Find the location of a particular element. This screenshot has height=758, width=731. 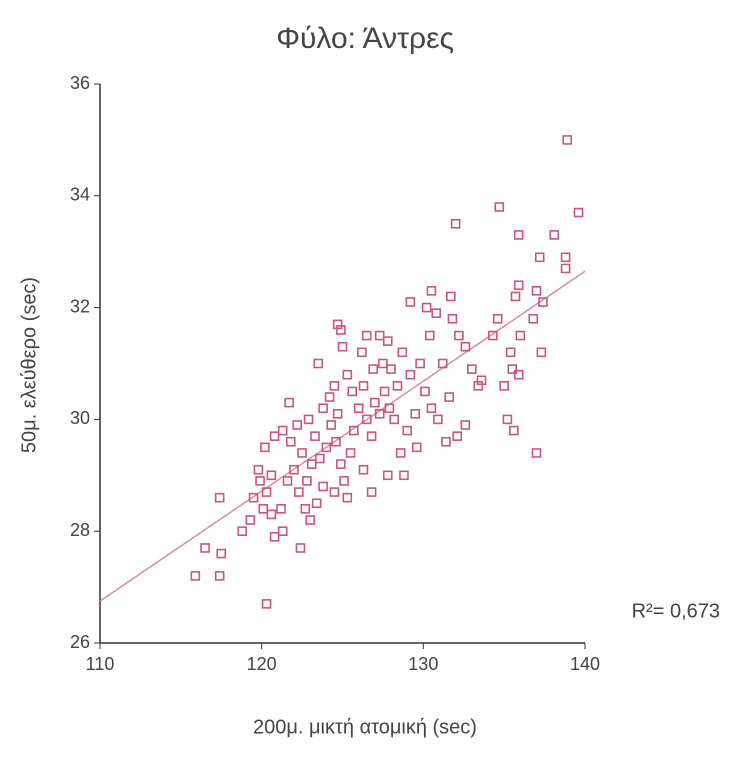

x-tick-label: 140 is located at coordinates (585, 664).